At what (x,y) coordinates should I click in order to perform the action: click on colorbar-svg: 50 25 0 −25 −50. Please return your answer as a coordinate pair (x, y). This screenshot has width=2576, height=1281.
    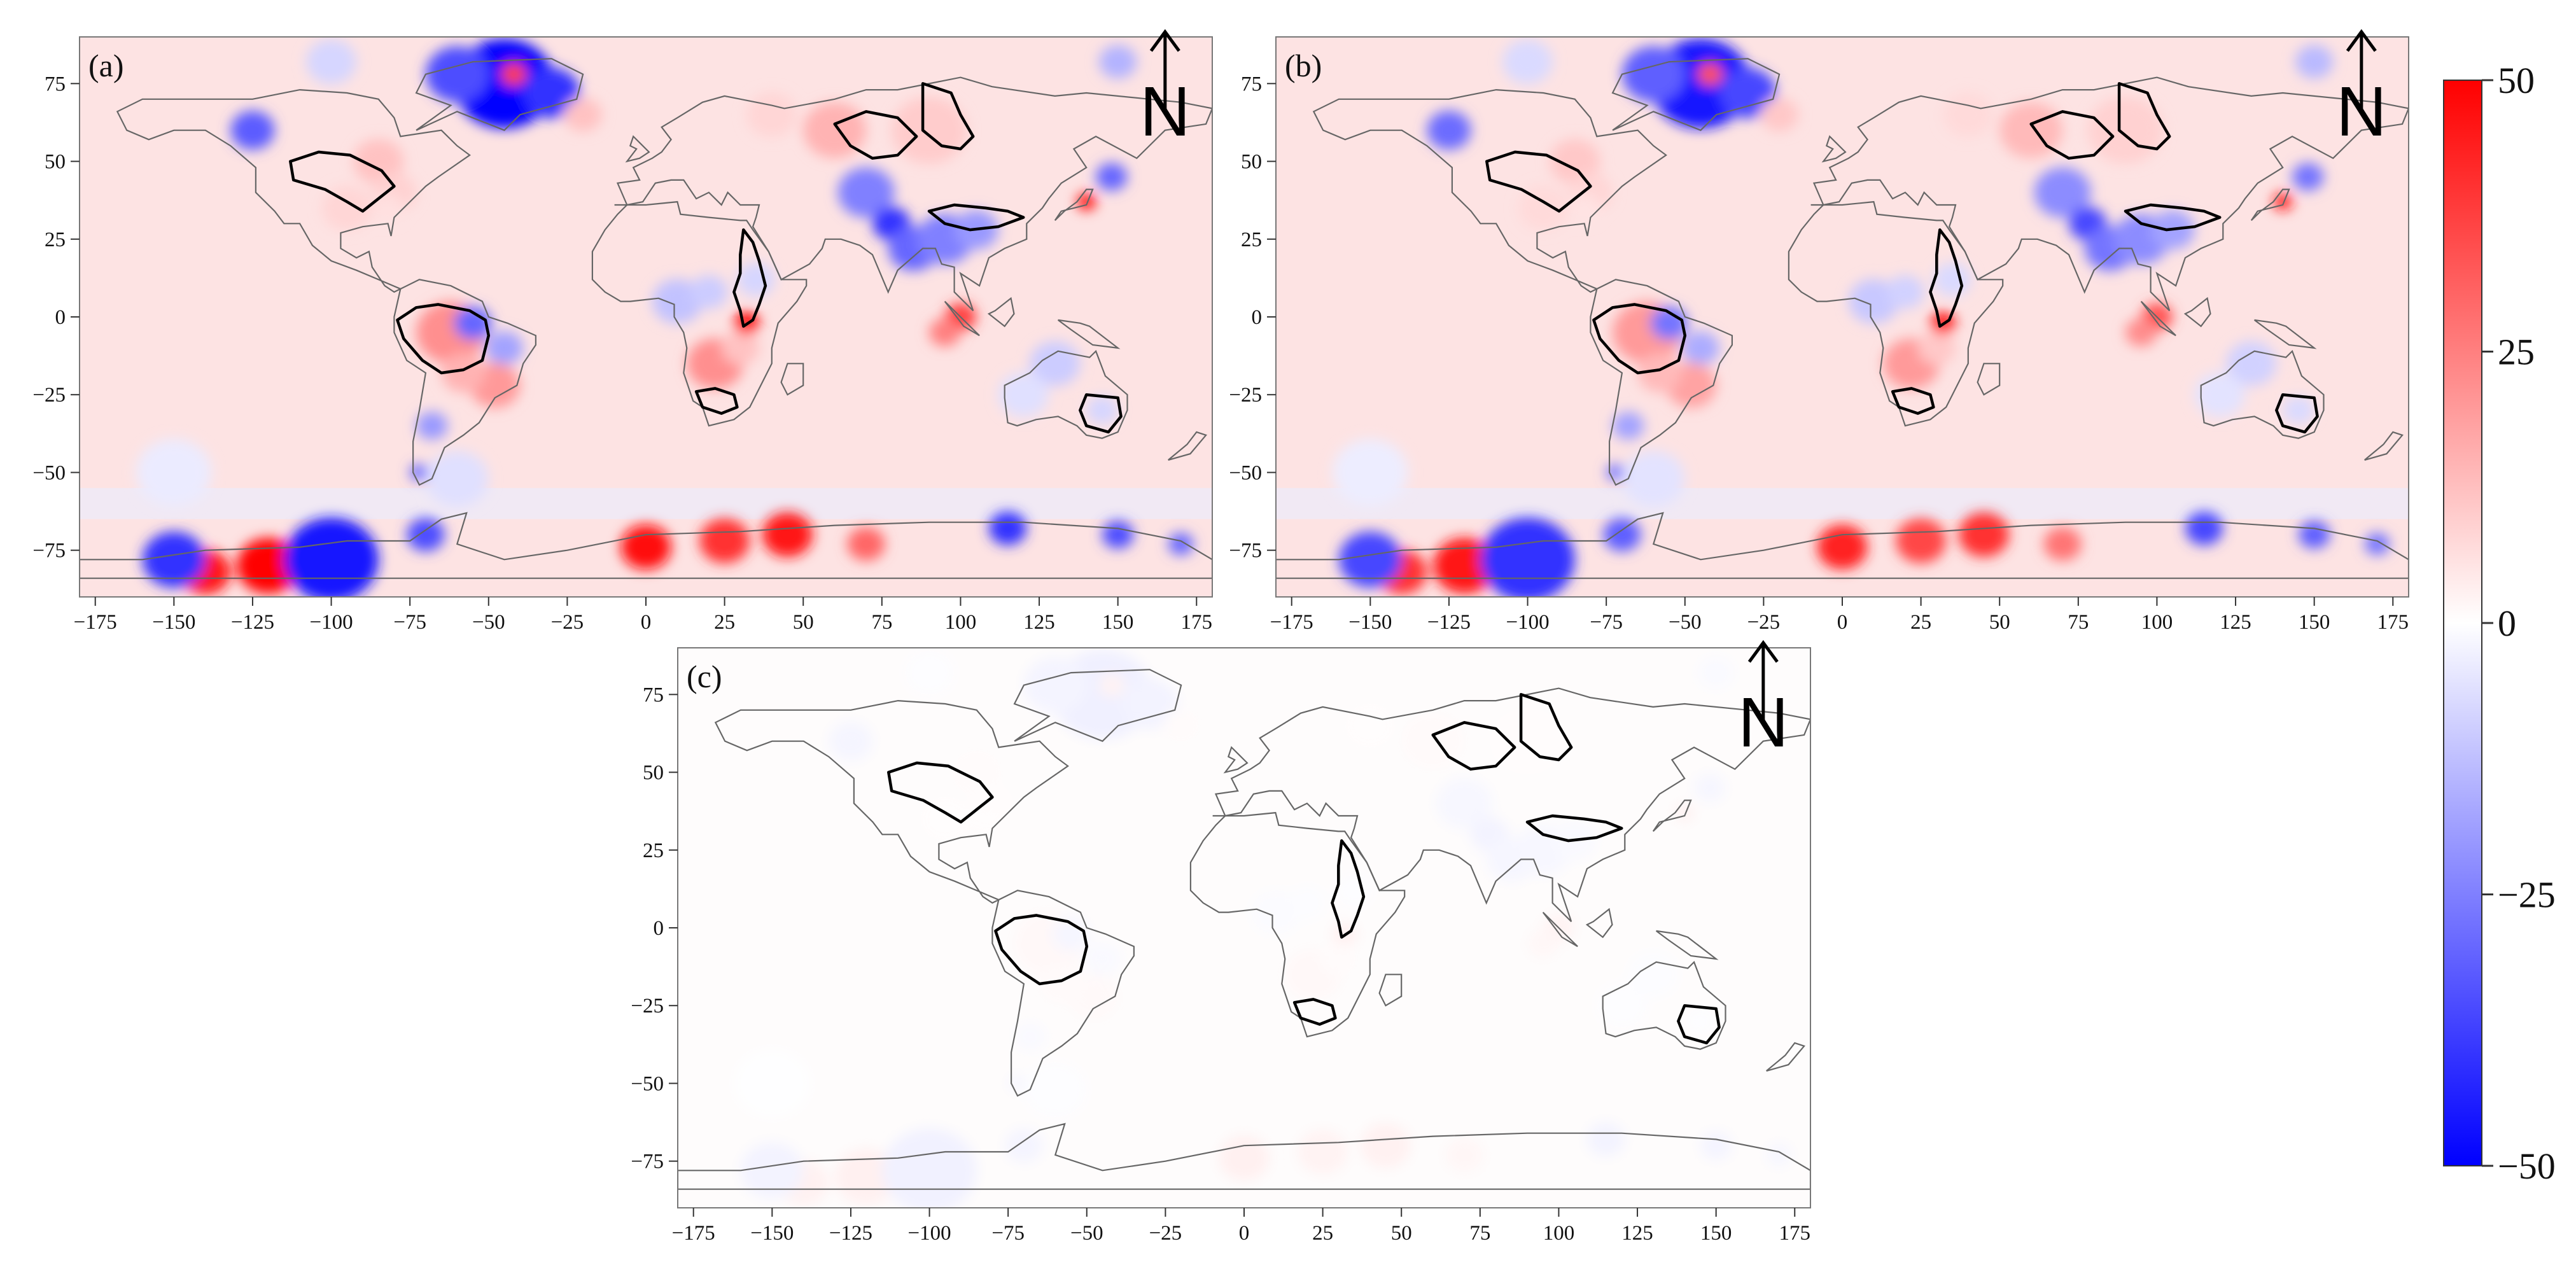
    Looking at the image, I should click on (2499, 623).